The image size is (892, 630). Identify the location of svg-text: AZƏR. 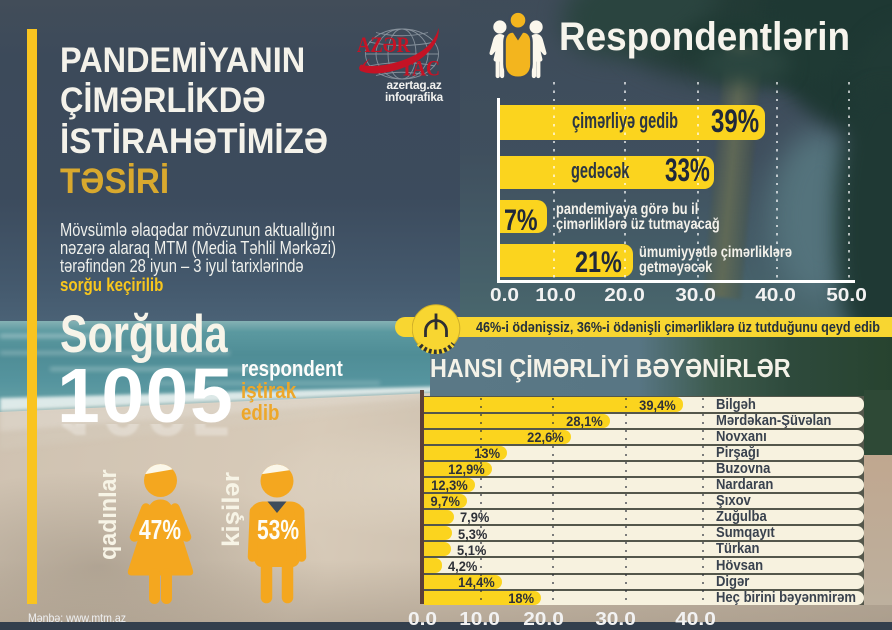
(384, 44).